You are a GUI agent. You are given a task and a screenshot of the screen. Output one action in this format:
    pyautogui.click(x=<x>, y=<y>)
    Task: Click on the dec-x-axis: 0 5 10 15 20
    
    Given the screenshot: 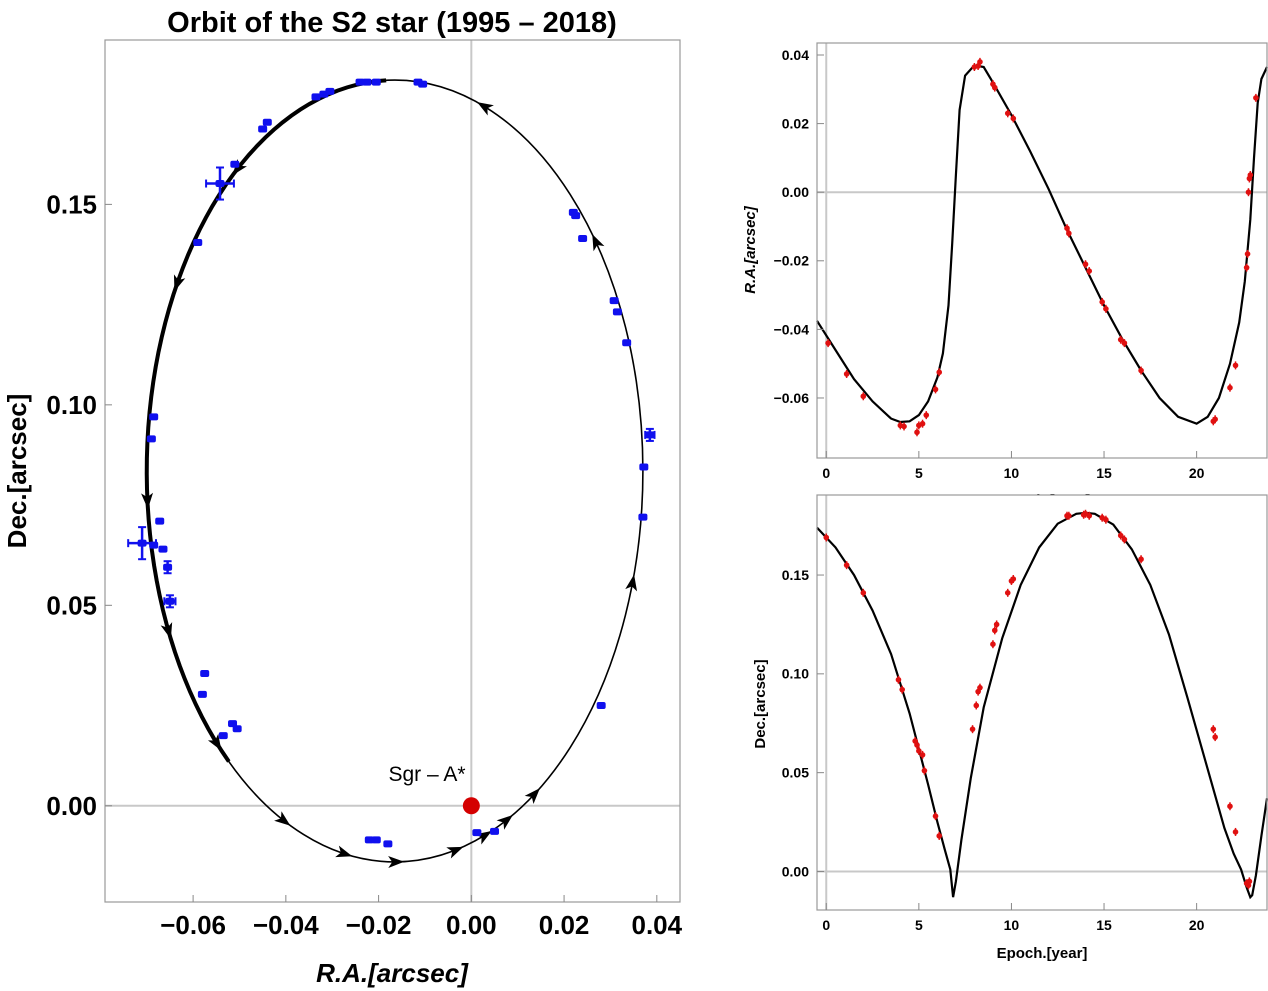 What is the action you would take?
    pyautogui.click(x=1013, y=918)
    